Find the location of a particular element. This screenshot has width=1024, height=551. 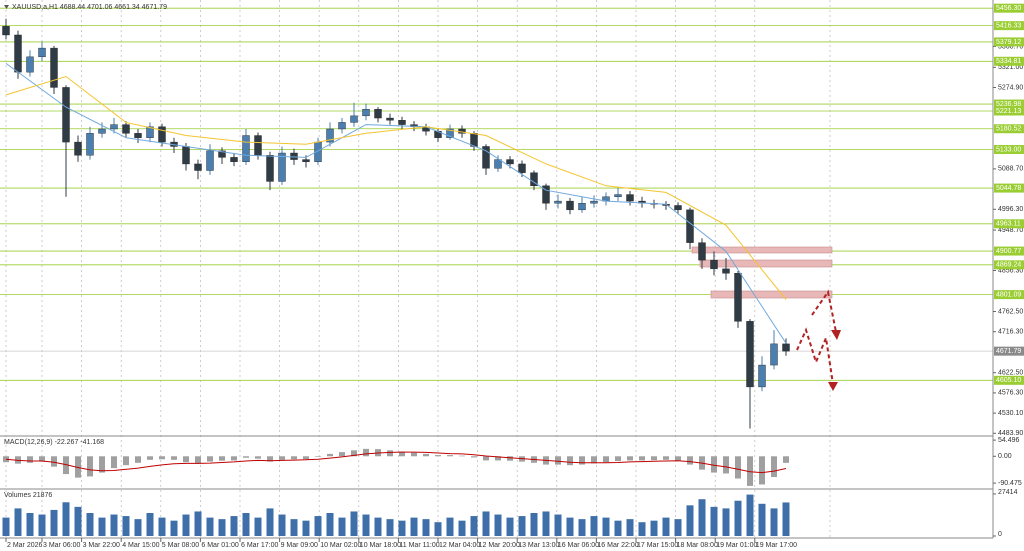

ohlc-close: 4671.79 is located at coordinates (154, 7).